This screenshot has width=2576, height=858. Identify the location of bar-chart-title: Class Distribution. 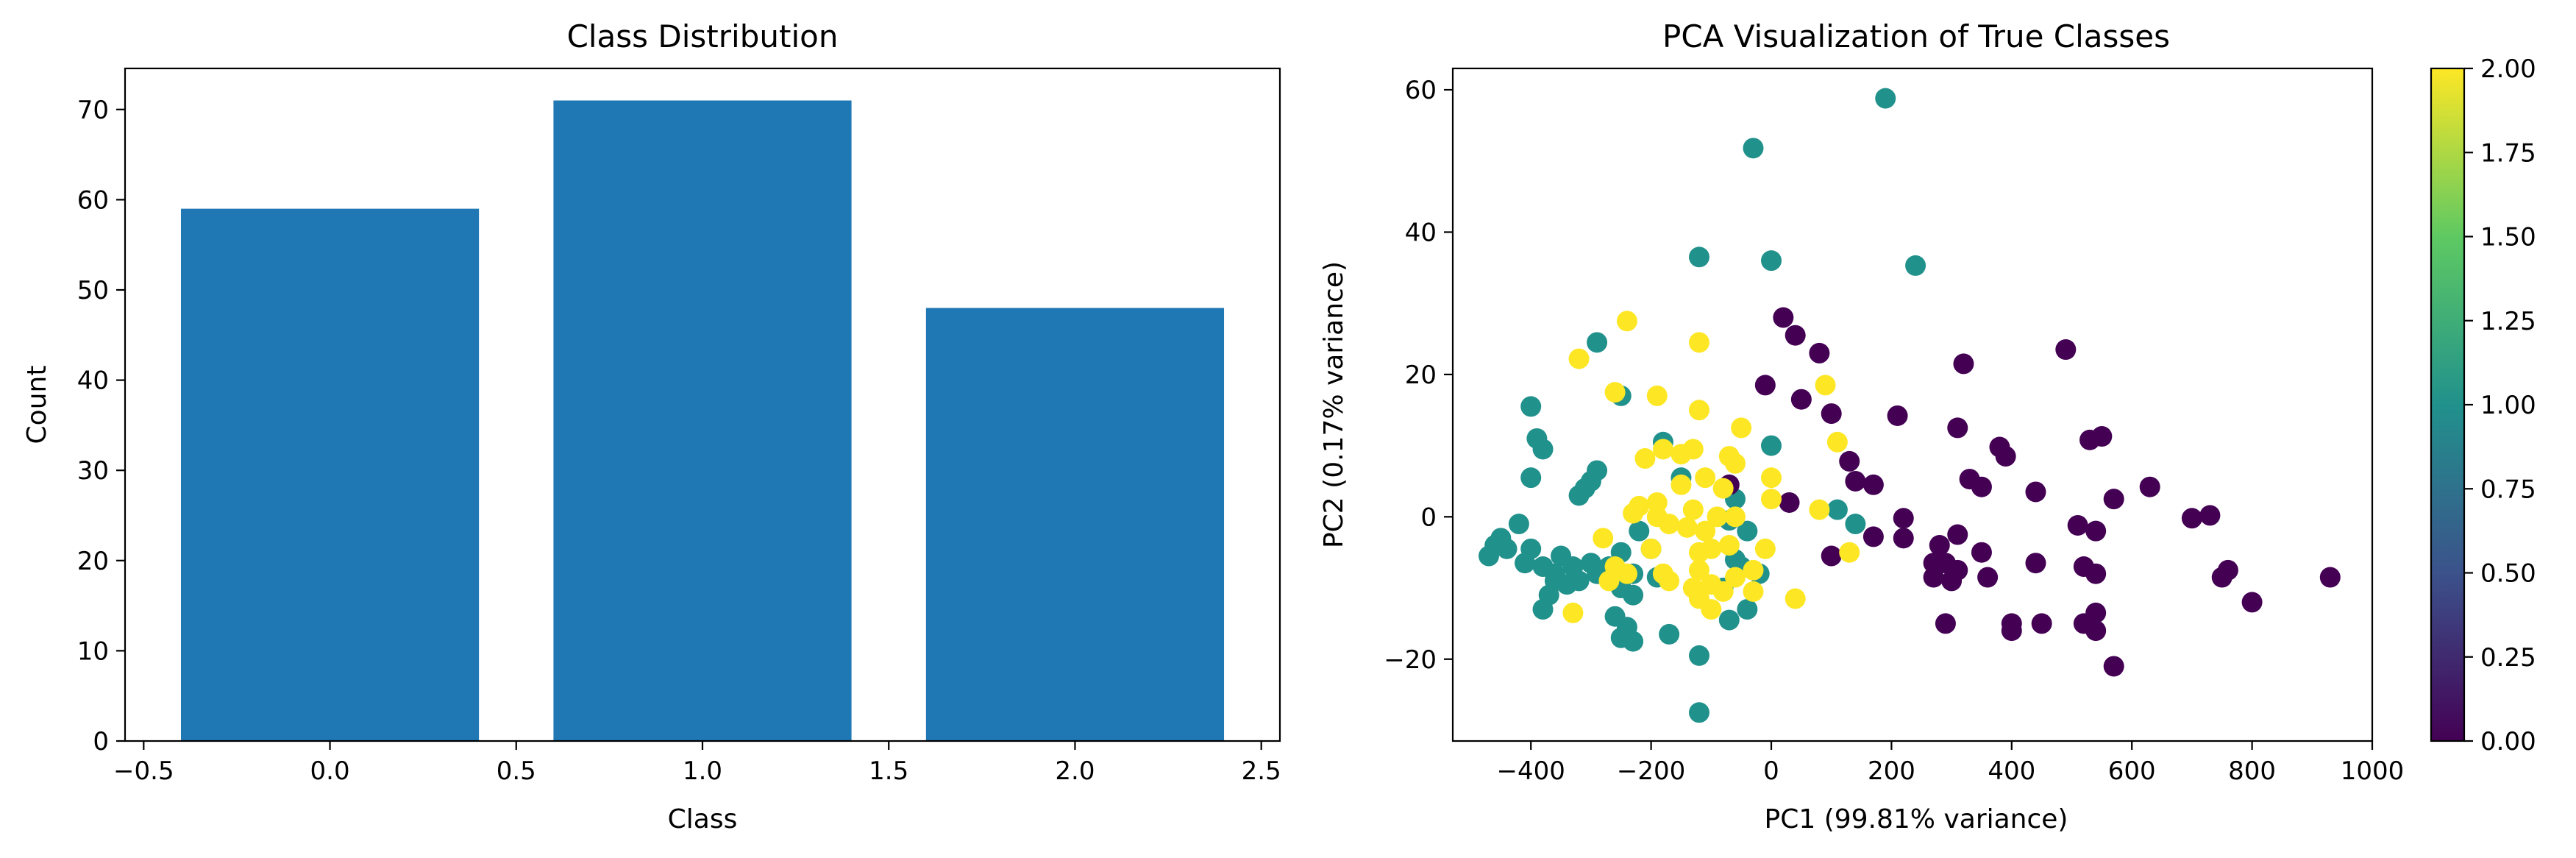
(703, 36).